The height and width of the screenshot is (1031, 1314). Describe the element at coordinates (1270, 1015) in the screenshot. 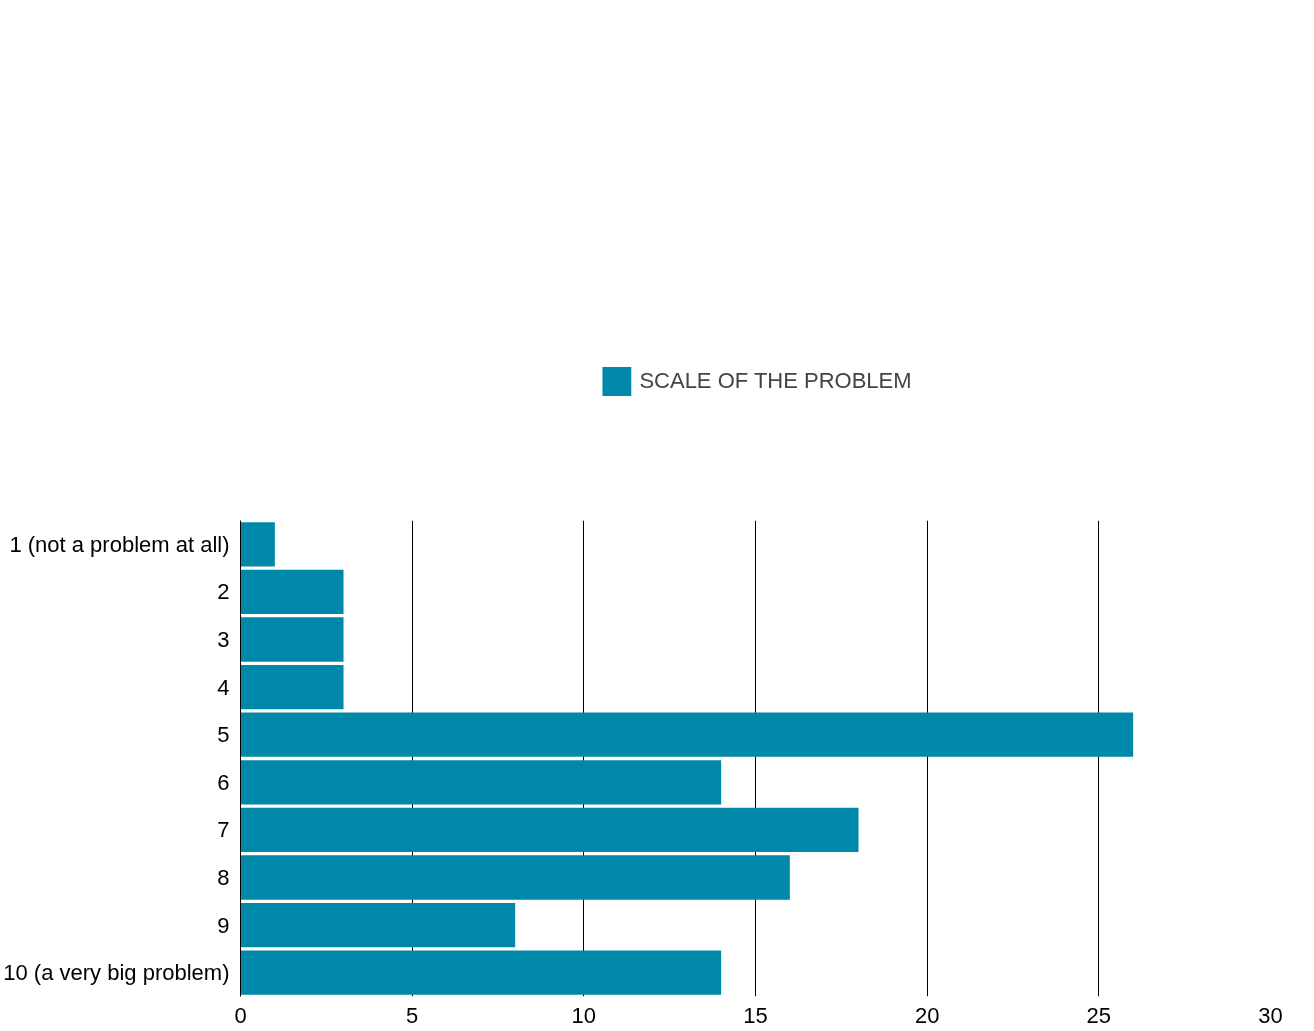

I see `x-tick-label: 30` at that location.